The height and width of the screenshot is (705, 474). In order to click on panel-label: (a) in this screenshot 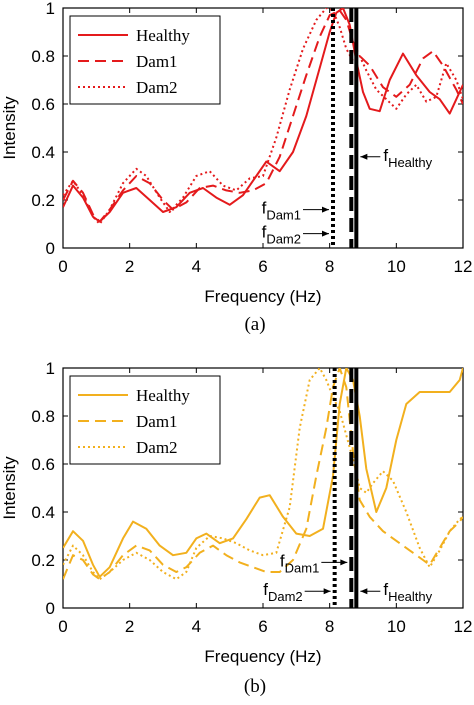, I will do `click(254, 324)`.